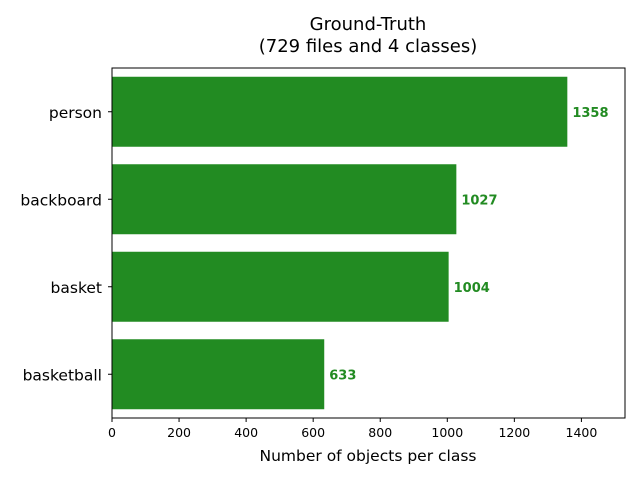 Image resolution: width=640 pixels, height=480 pixels. I want to click on data-label-basketball: 633, so click(342, 375).